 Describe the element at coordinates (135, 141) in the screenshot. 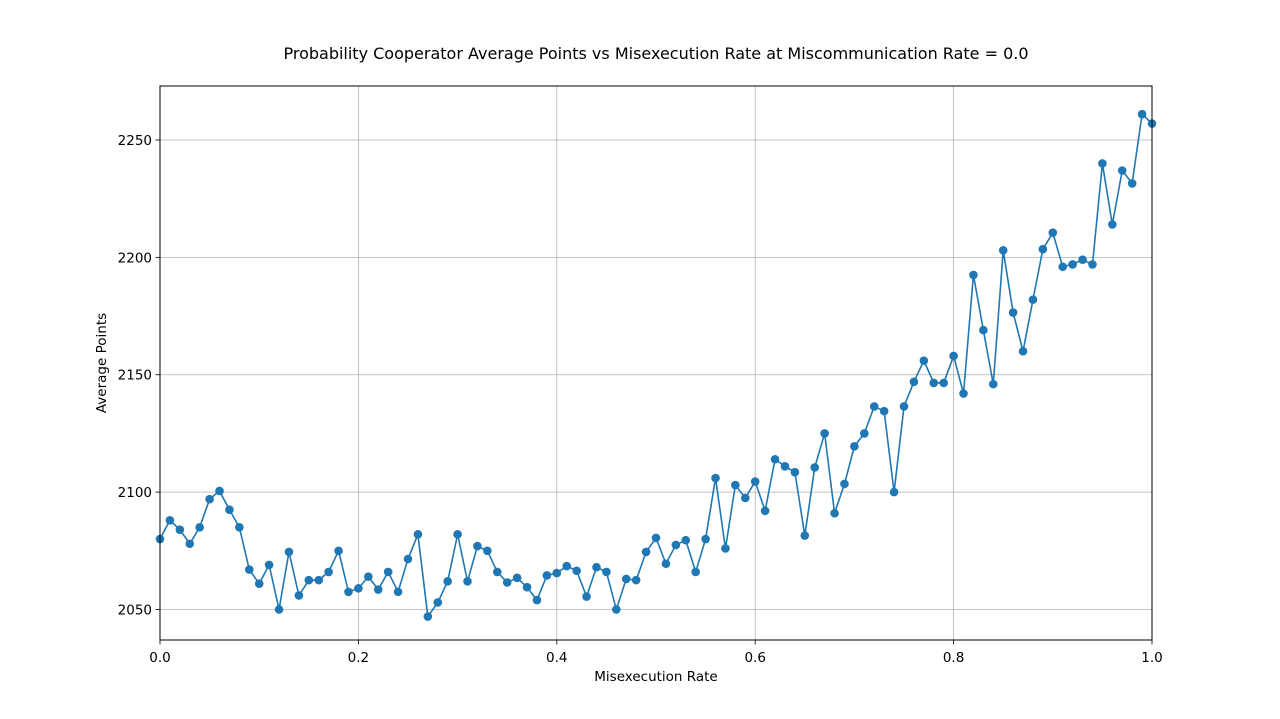

I see `y-tick-label: 2250` at that location.